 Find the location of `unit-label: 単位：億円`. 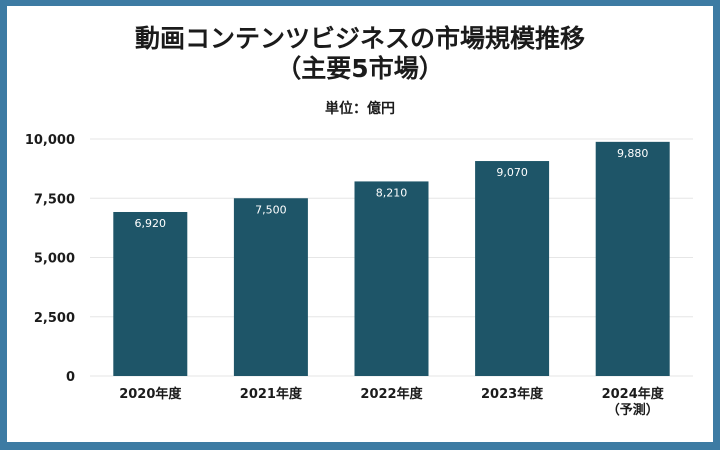

unit-label: 単位：億円 is located at coordinates (360, 109).